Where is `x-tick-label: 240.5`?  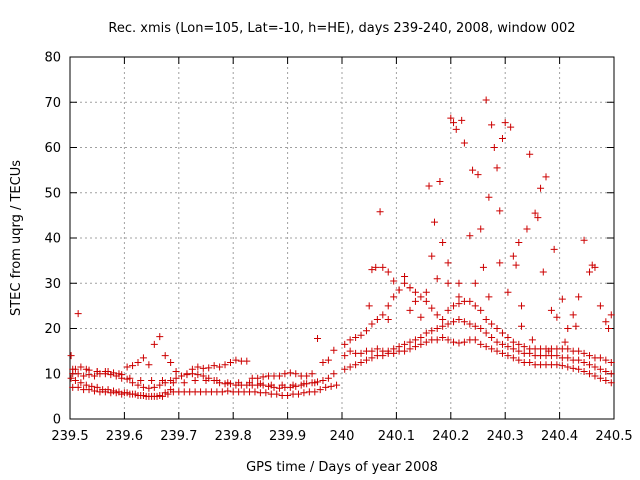
x-tick-label: 240.5 is located at coordinates (613, 436).